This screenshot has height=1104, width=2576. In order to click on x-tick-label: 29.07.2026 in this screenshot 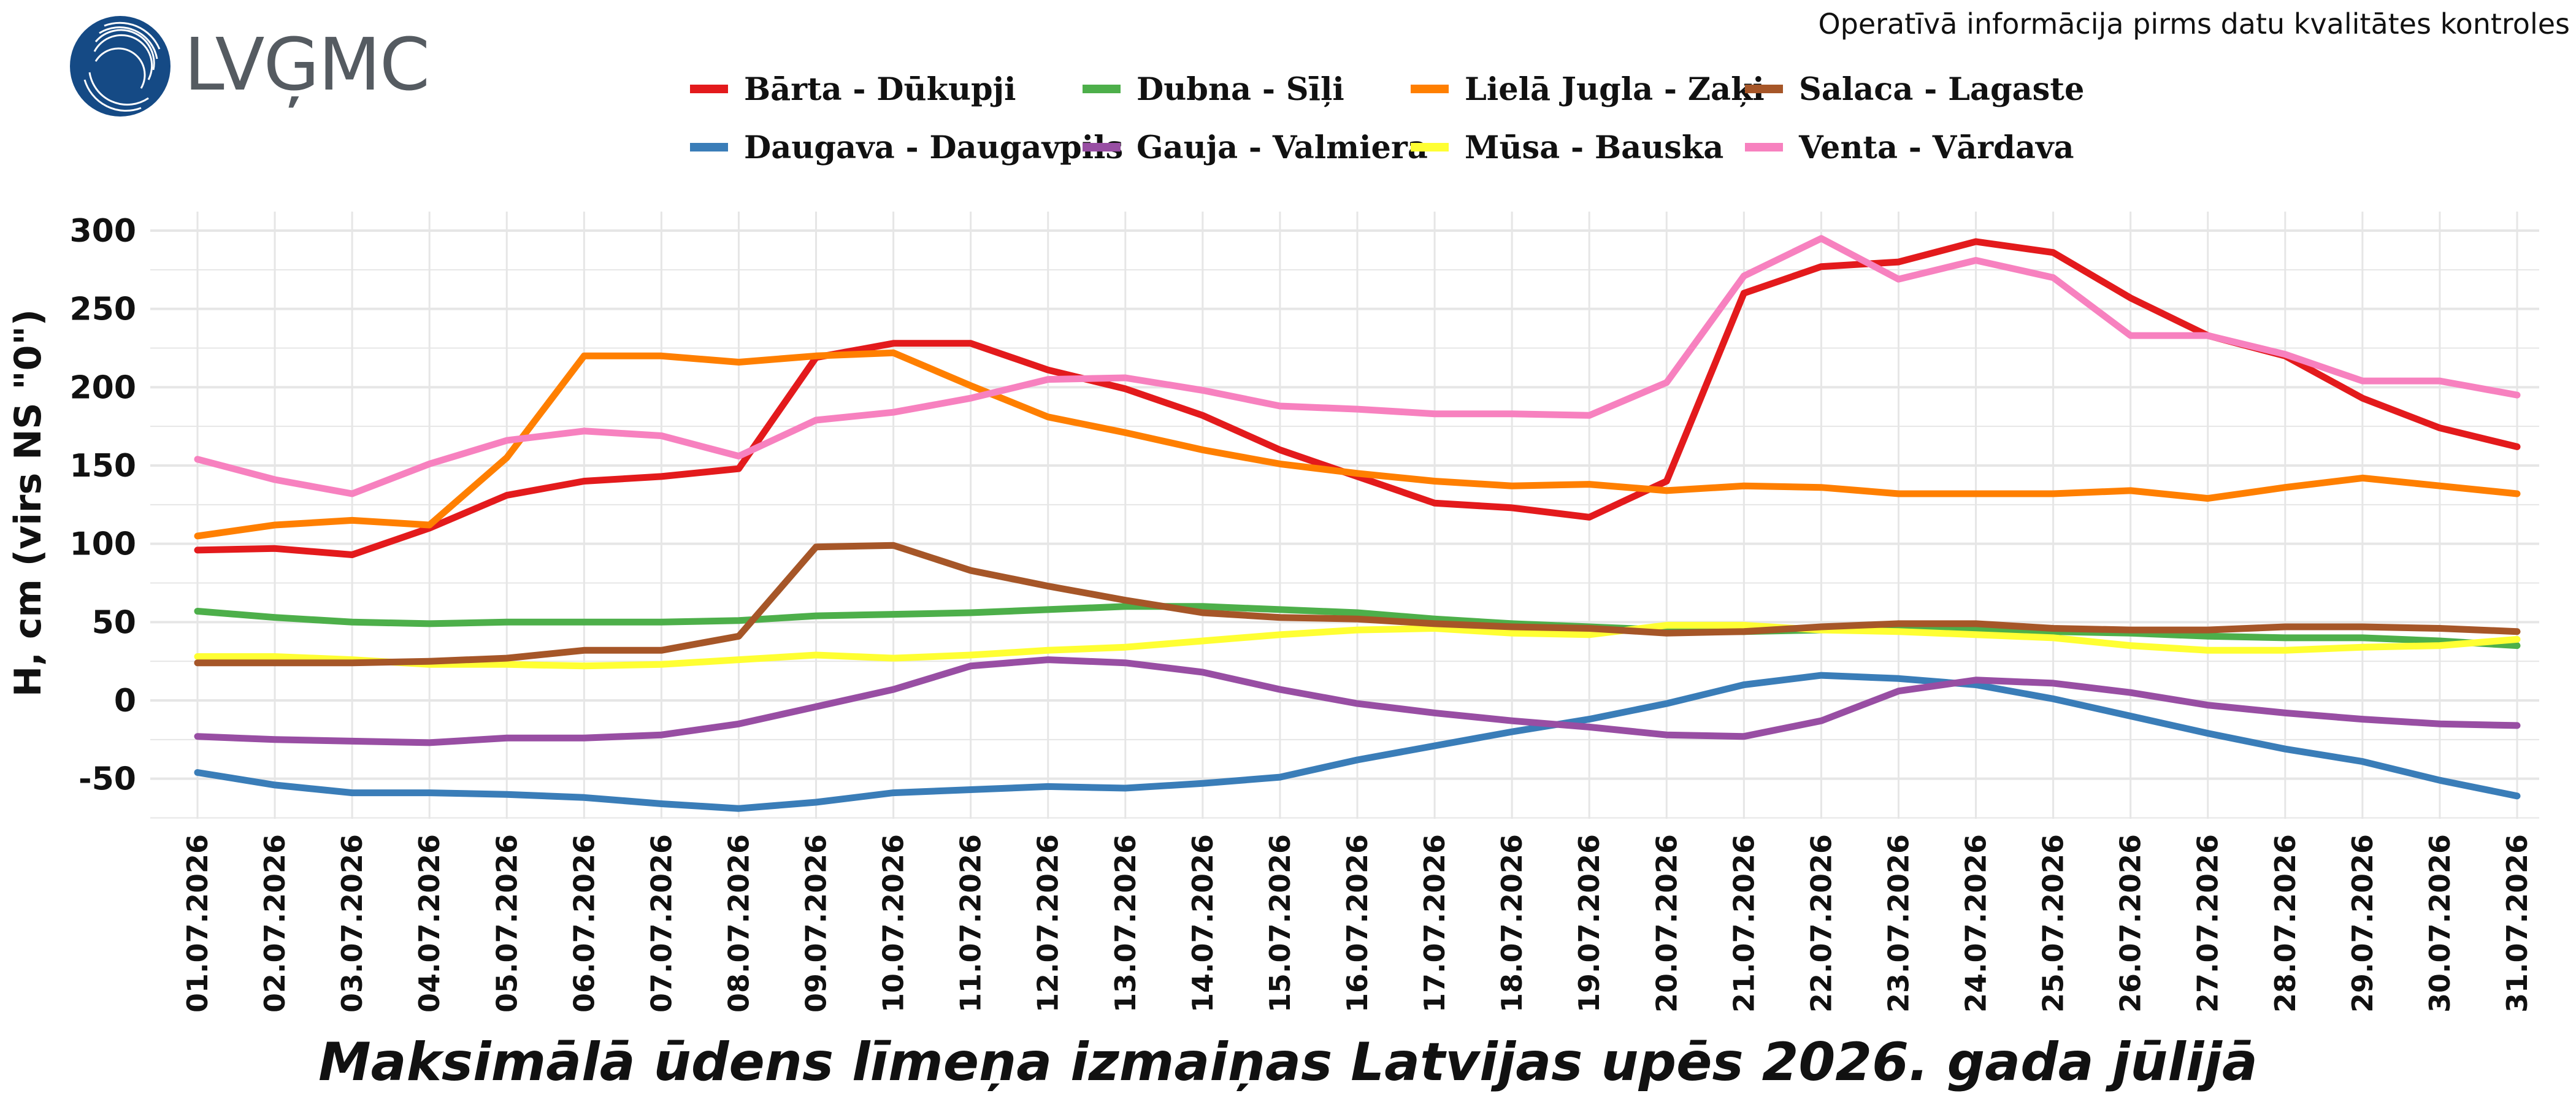, I will do `click(2362, 923)`.